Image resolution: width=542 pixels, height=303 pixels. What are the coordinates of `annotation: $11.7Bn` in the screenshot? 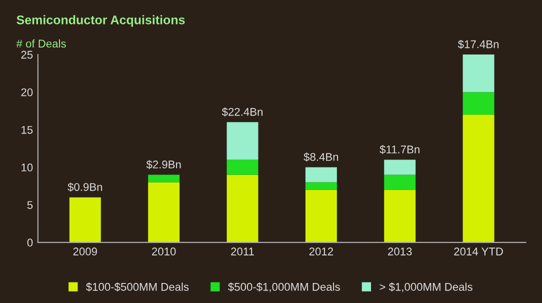 It's located at (400, 149).